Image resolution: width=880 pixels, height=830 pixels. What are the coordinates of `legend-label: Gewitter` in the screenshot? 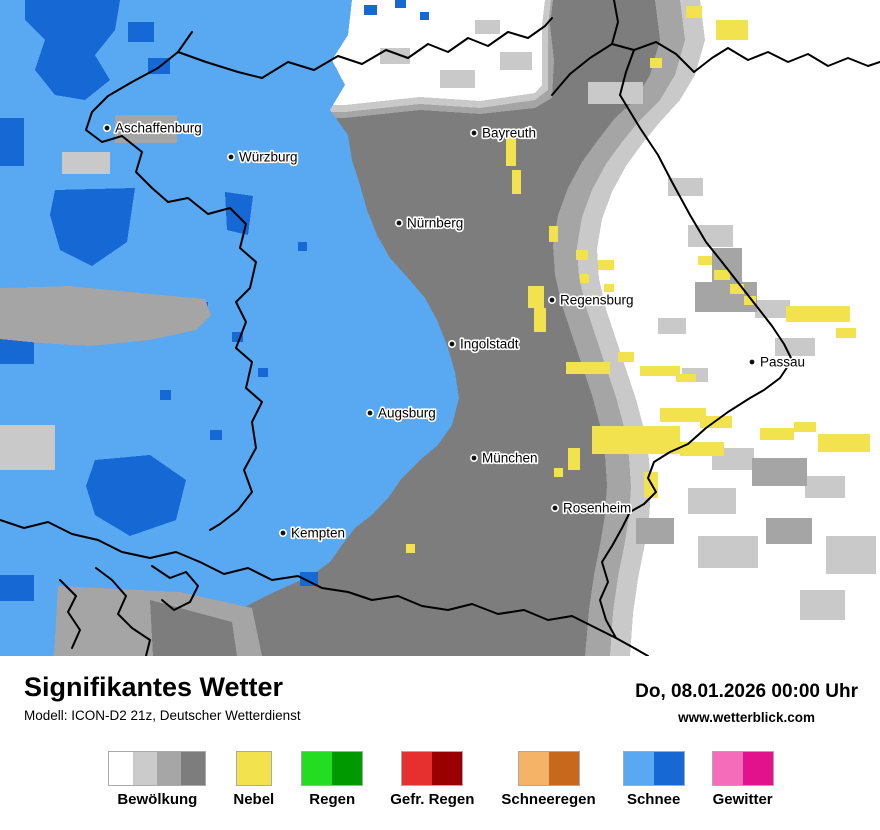 It's located at (742, 799).